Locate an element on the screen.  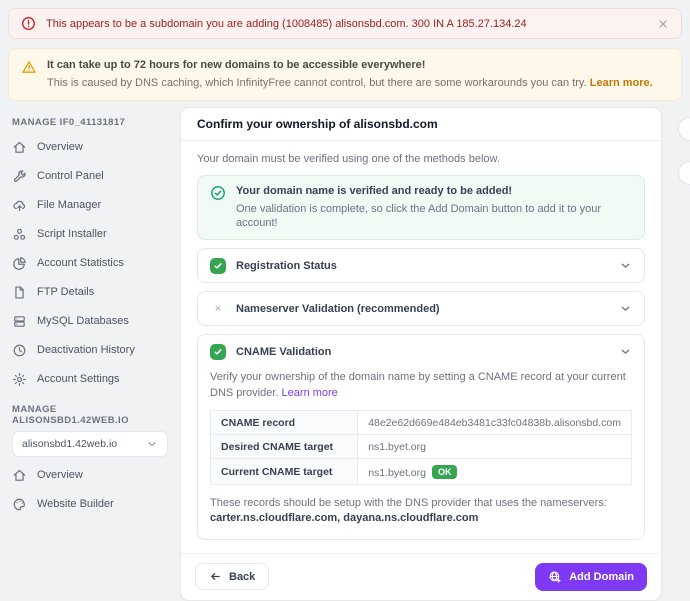
sidebar-item-script-installer: Script Installer is located at coordinates (93, 234).